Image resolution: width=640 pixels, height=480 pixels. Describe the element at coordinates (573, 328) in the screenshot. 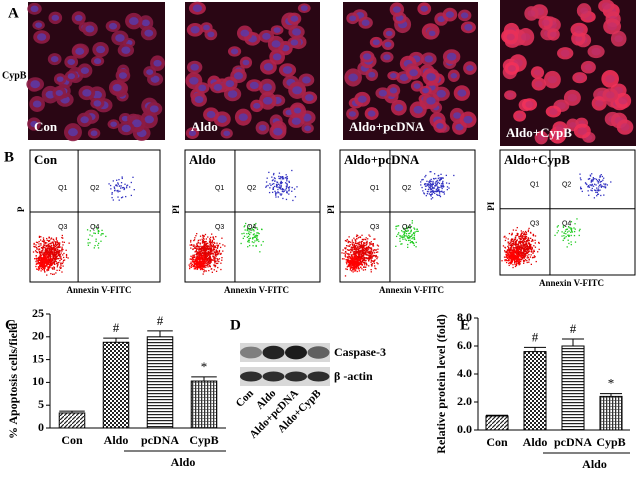

I see `significance-marker: #` at that location.